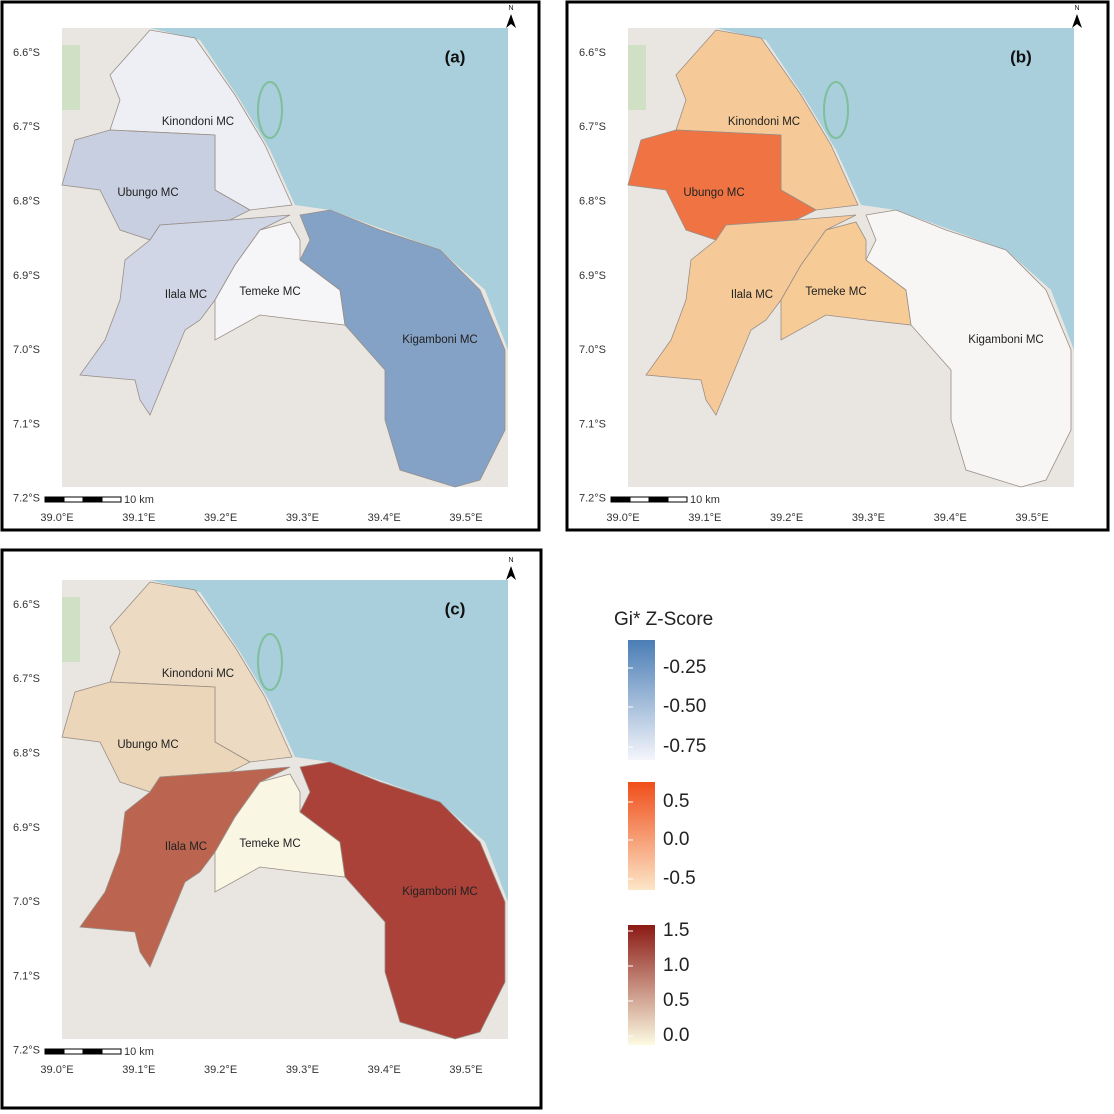 The width and height of the screenshot is (1114, 1114). What do you see at coordinates (663, 619) in the screenshot?
I see `legend-title: Gi* Z-Score` at bounding box center [663, 619].